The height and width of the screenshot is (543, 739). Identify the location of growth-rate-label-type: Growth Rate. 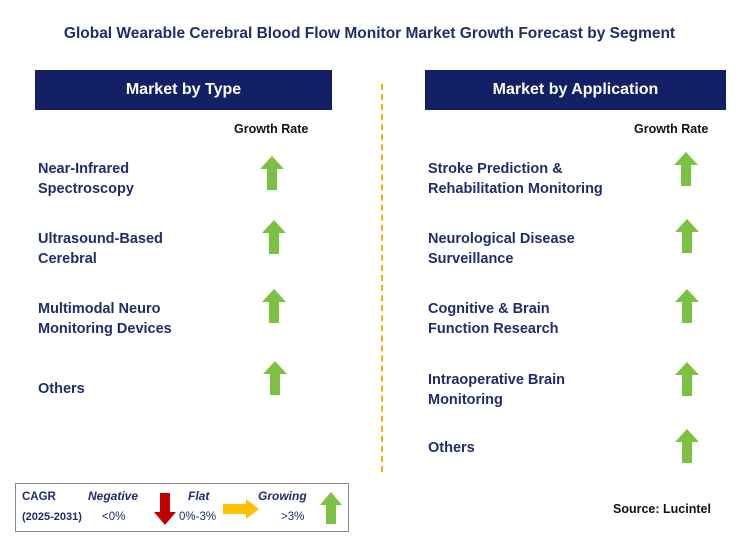
(271, 129).